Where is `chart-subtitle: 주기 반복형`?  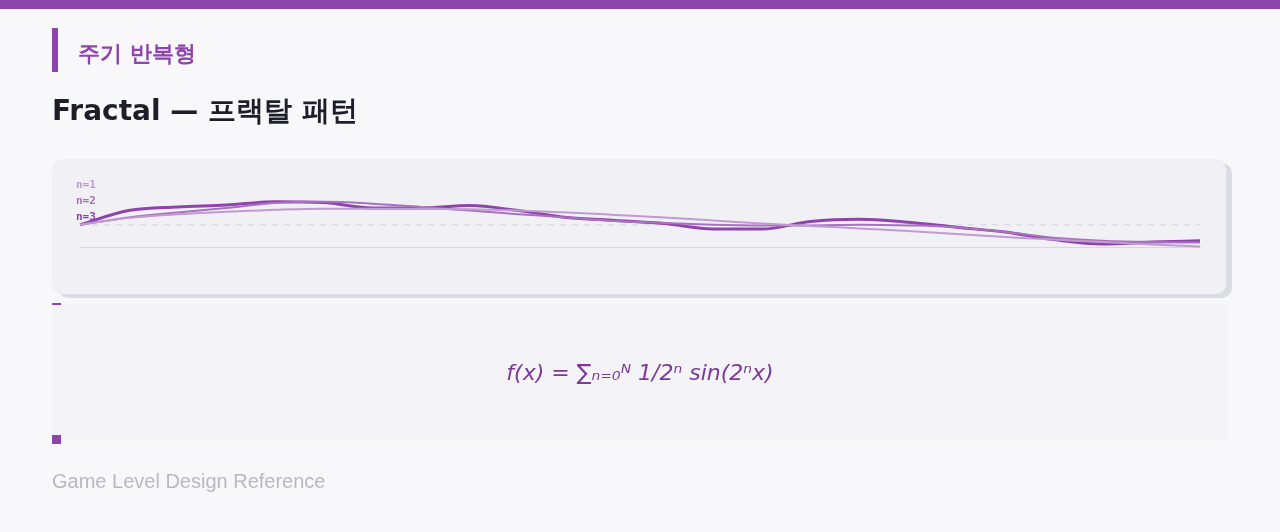 chart-subtitle: 주기 반복형 is located at coordinates (124, 50).